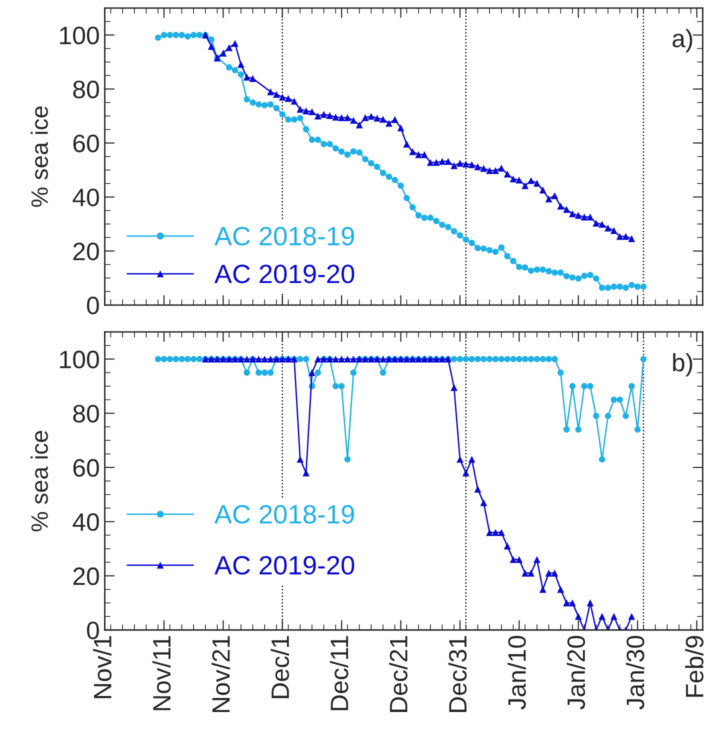 The height and width of the screenshot is (729, 708). What do you see at coordinates (694, 666) in the screenshot?
I see `x-tick-label: Feb/9` at bounding box center [694, 666].